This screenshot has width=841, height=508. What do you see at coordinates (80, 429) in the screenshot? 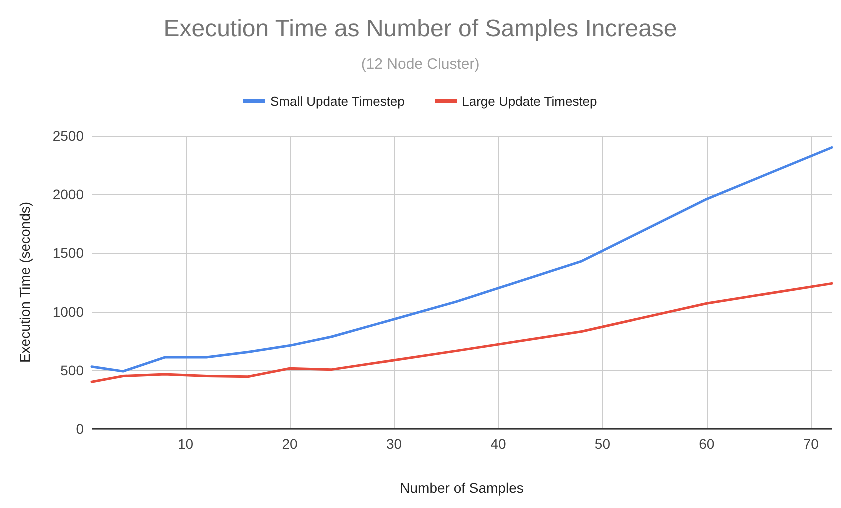
I see `y-tick-label: 0` at bounding box center [80, 429].